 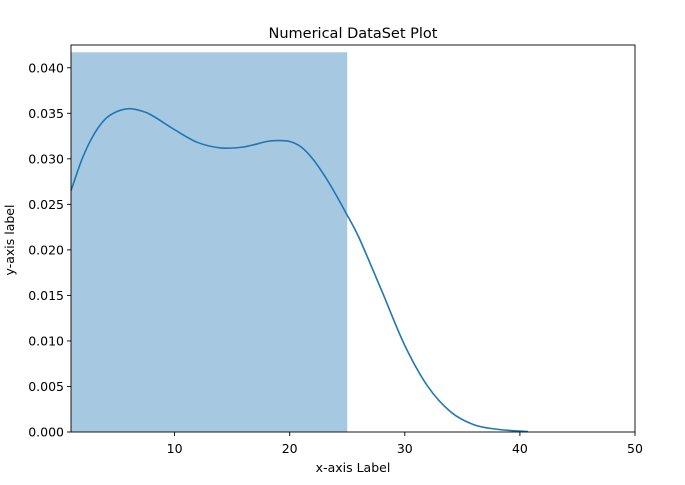 I want to click on chart-title: Numerical DataSet Plot, so click(x=353, y=34).